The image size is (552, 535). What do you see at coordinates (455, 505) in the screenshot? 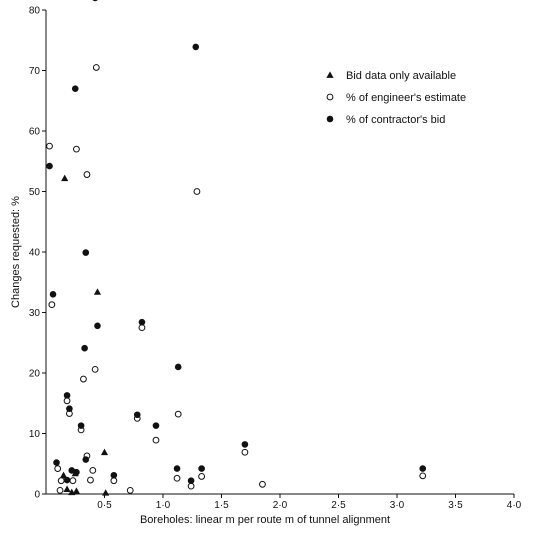
I see `x-tick-label: 3·5` at bounding box center [455, 505].